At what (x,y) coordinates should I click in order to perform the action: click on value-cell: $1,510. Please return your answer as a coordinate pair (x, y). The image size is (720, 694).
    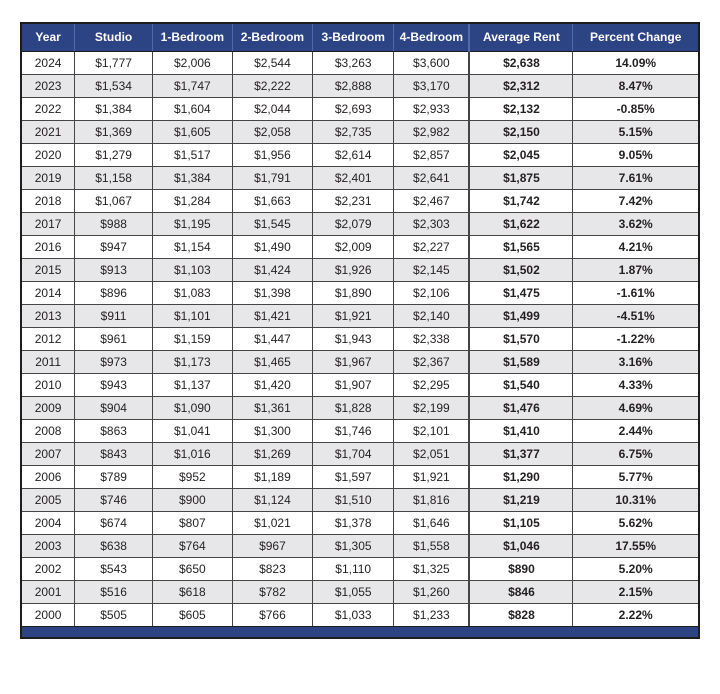
    Looking at the image, I should click on (353, 499).